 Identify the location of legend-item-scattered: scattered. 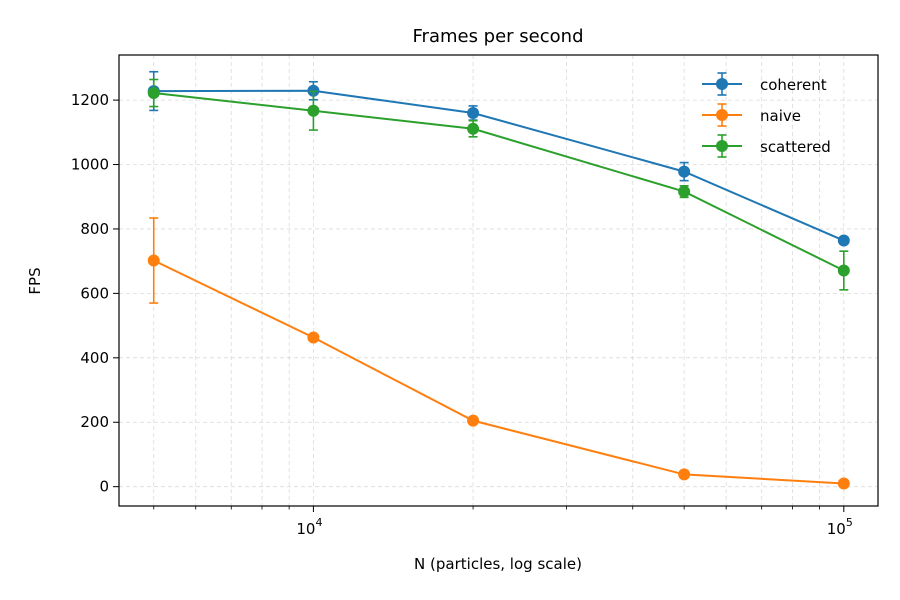
(766, 146).